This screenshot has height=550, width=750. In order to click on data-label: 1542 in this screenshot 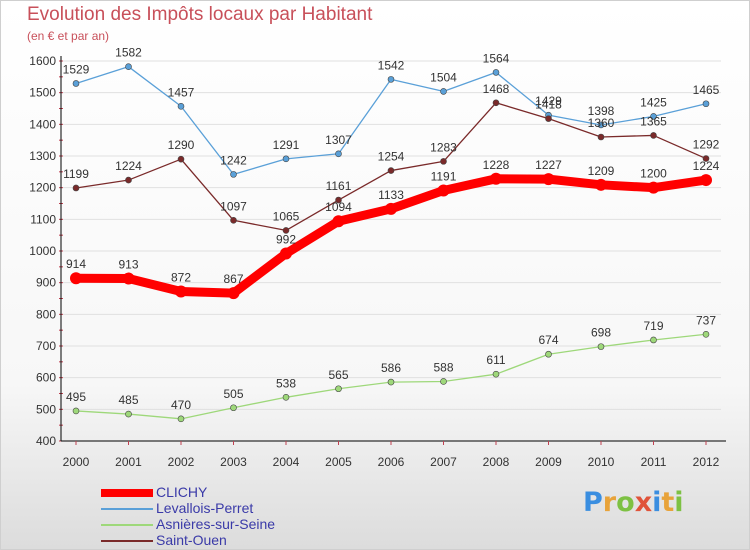, I will do `click(391, 65)`.